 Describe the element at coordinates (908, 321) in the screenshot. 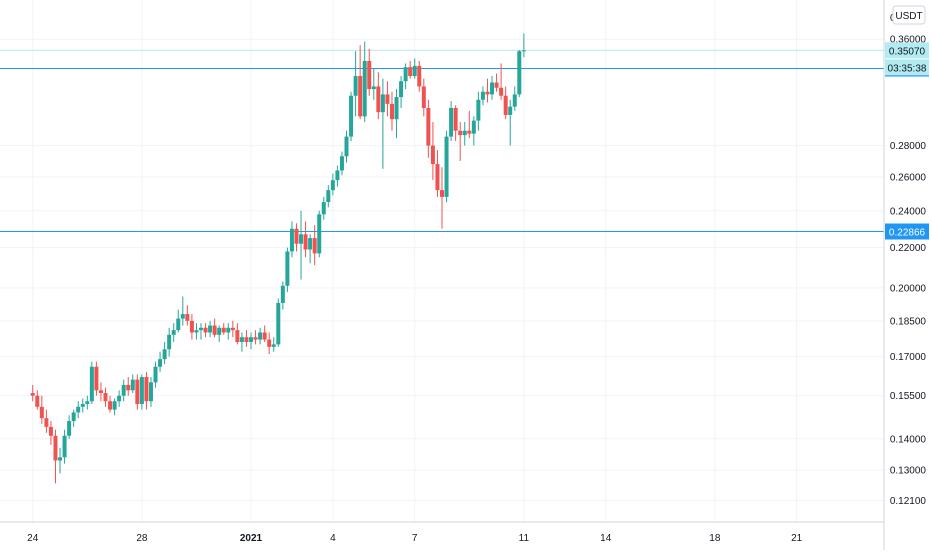

I see `y-tick-label: 0.18500` at that location.